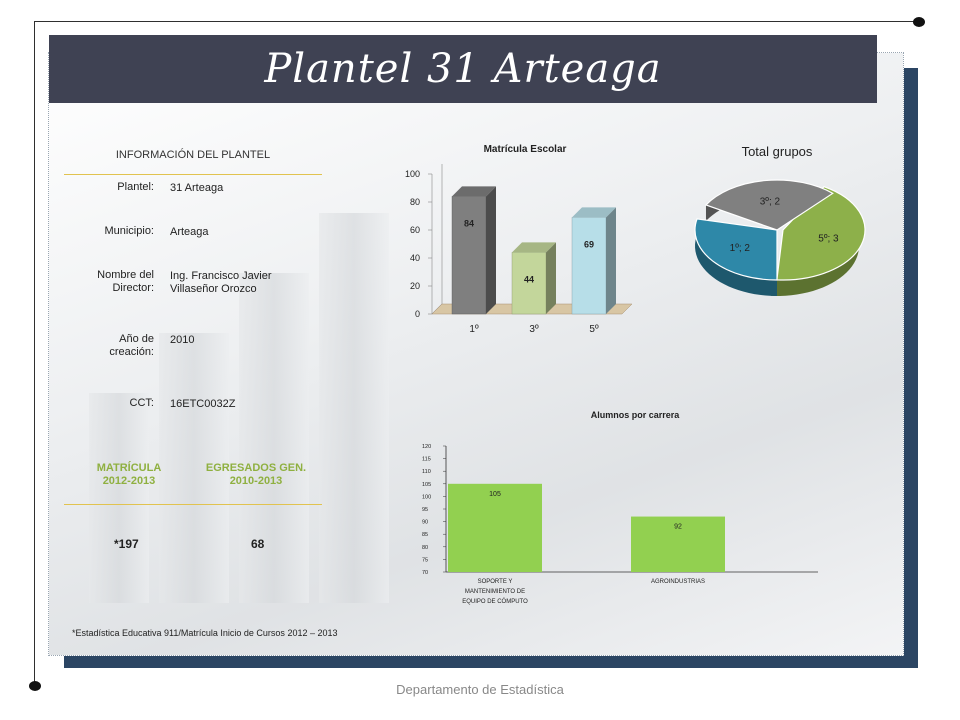 This screenshot has height=720, width=960. I want to click on pie-slice-label: 5º; 3, so click(828, 239).